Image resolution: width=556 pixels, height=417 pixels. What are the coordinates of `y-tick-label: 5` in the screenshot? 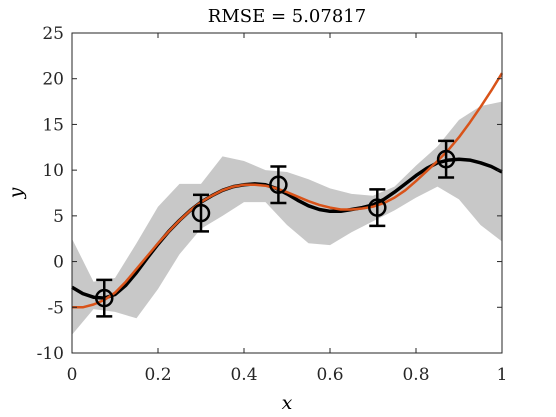 It's located at (58, 217).